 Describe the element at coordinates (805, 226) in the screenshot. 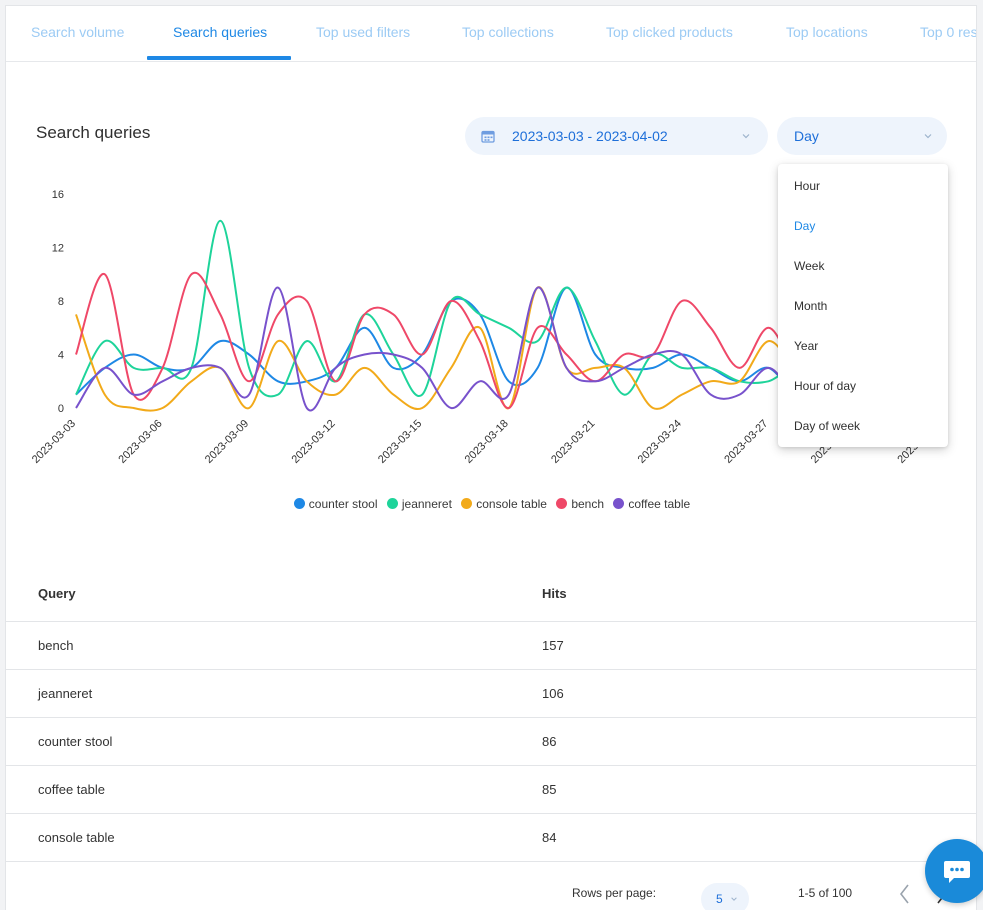

I see `menu-item-day: Day` at that location.